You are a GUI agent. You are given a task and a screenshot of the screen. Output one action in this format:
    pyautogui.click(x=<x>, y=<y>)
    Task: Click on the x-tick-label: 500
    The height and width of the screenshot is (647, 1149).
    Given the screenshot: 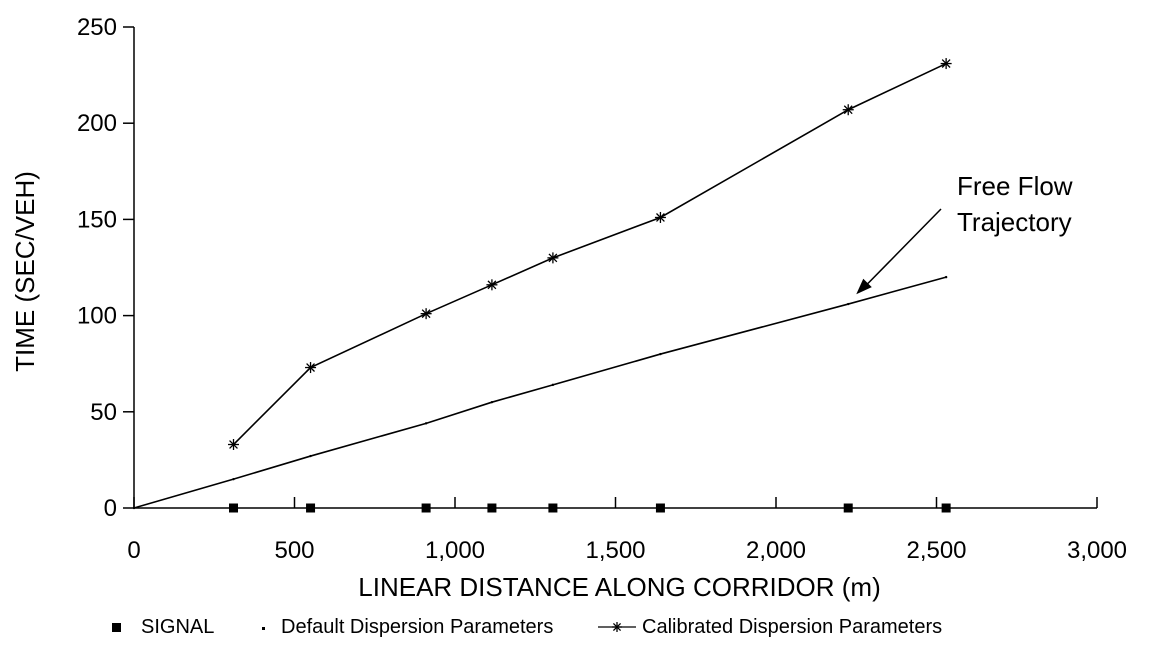 What is the action you would take?
    pyautogui.click(x=294, y=550)
    